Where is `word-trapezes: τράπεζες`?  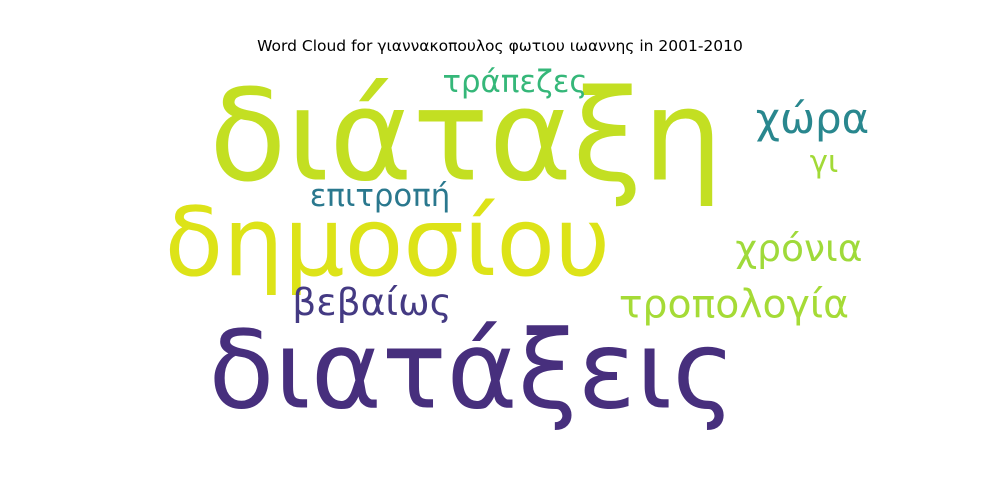 word-trapezes: τράπεζες is located at coordinates (515, 82).